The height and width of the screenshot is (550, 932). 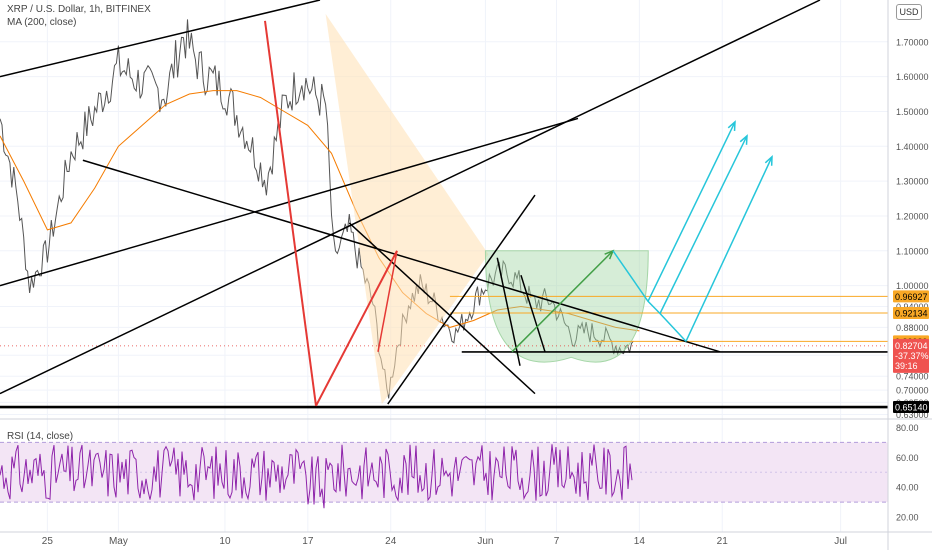 What do you see at coordinates (42, 22) in the screenshot?
I see `ma-legend: MA (200, close)` at bounding box center [42, 22].